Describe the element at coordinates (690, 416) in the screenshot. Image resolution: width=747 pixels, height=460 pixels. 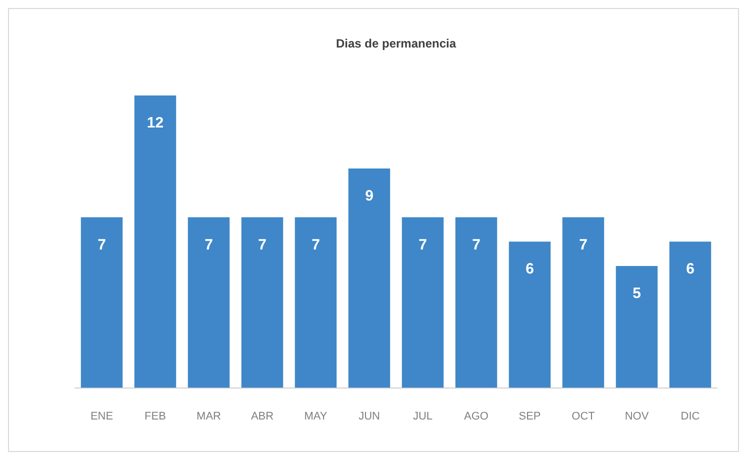
I see `x-tick-label: DIC` at that location.